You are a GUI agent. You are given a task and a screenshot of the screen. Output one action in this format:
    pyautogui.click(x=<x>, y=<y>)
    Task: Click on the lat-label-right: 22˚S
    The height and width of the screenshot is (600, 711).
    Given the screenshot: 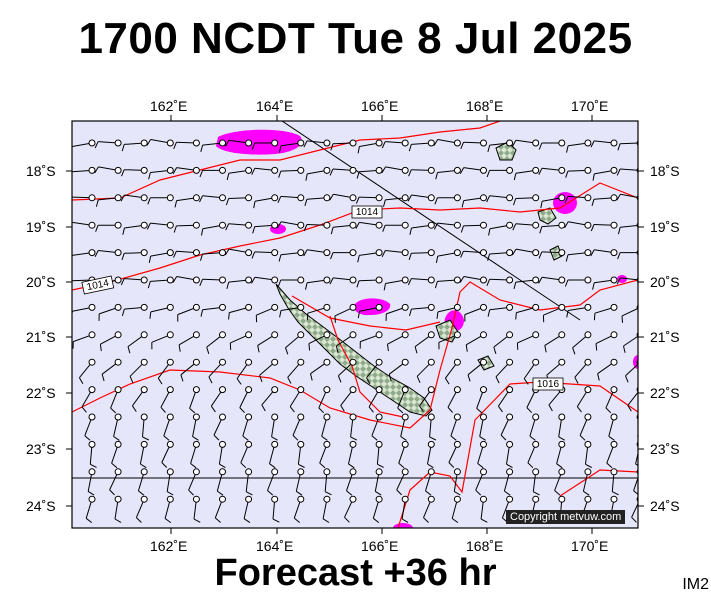 What is the action you would take?
    pyautogui.click(x=665, y=393)
    